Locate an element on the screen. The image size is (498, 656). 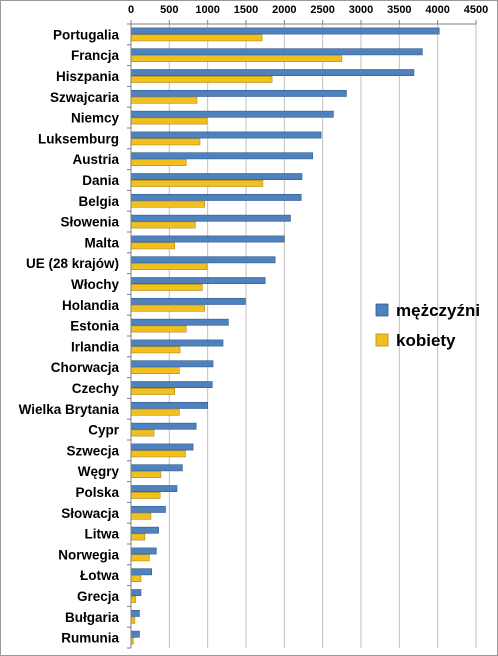
category-label: Węgry is located at coordinates (99, 471).